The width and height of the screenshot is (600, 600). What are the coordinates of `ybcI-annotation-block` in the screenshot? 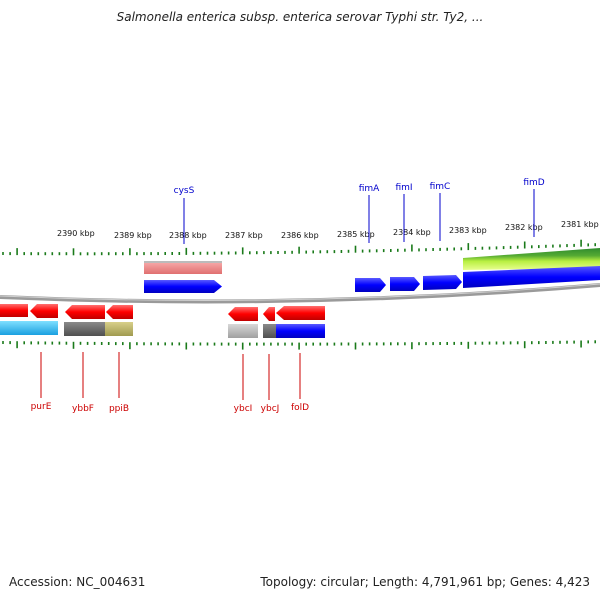 It's located at (243, 331).